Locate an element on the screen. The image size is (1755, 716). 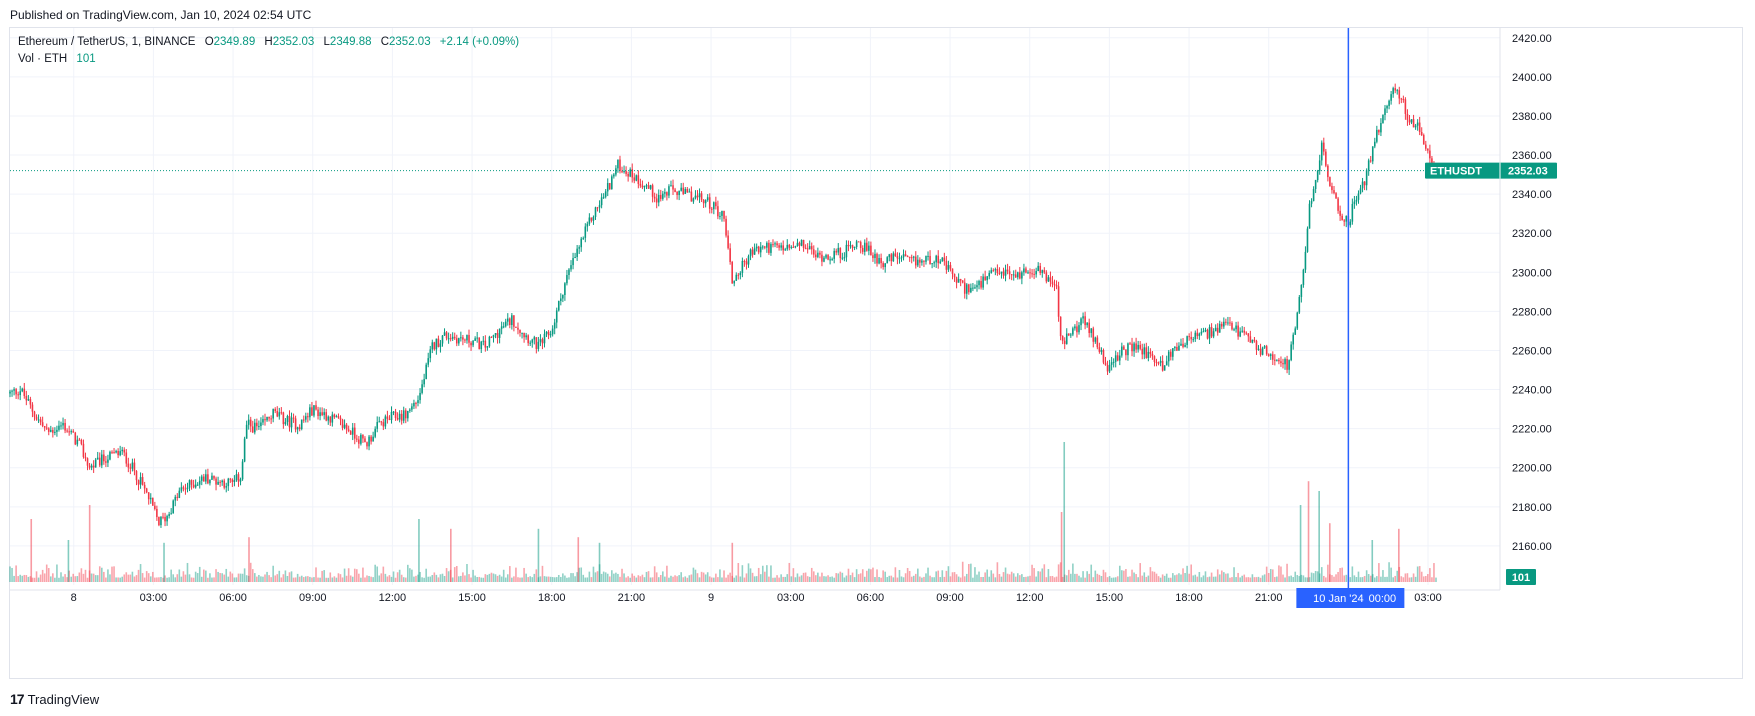
y-tick-label: 2280.00 is located at coordinates (1532, 312).